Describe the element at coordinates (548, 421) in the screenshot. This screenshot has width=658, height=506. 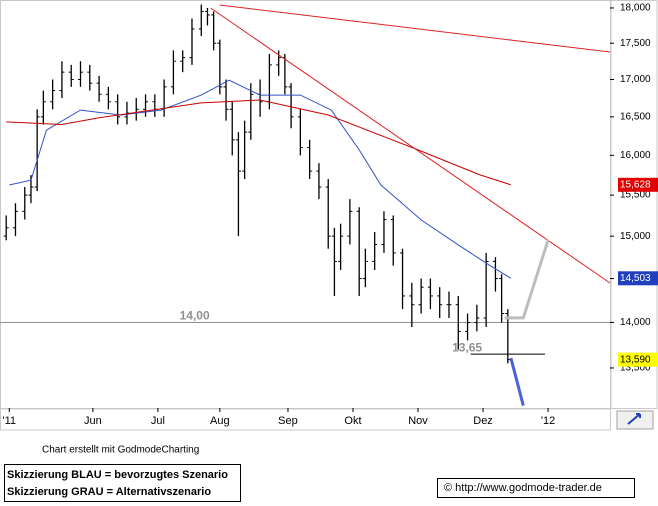
I see `x-tick-label: '12` at that location.